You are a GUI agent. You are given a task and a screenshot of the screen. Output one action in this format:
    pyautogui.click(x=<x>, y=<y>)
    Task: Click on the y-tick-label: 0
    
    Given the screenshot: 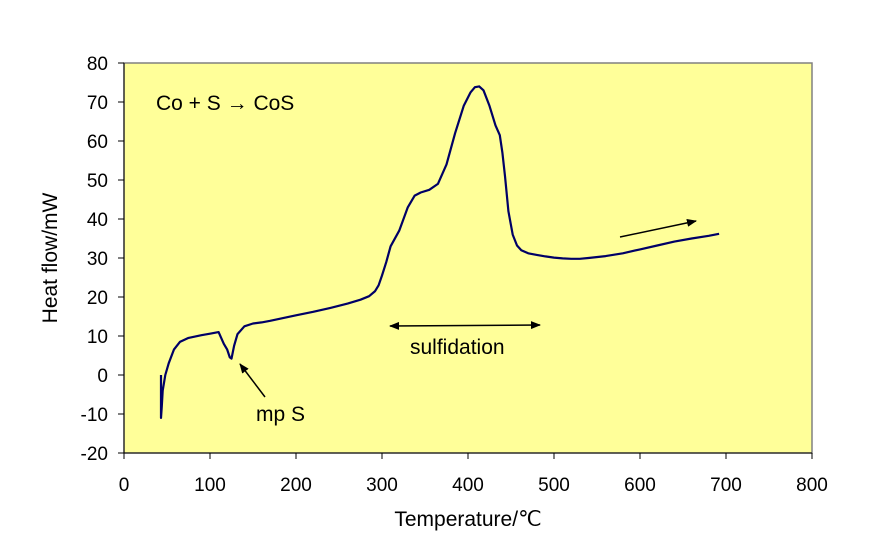 What is the action you would take?
    pyautogui.click(x=102, y=376)
    